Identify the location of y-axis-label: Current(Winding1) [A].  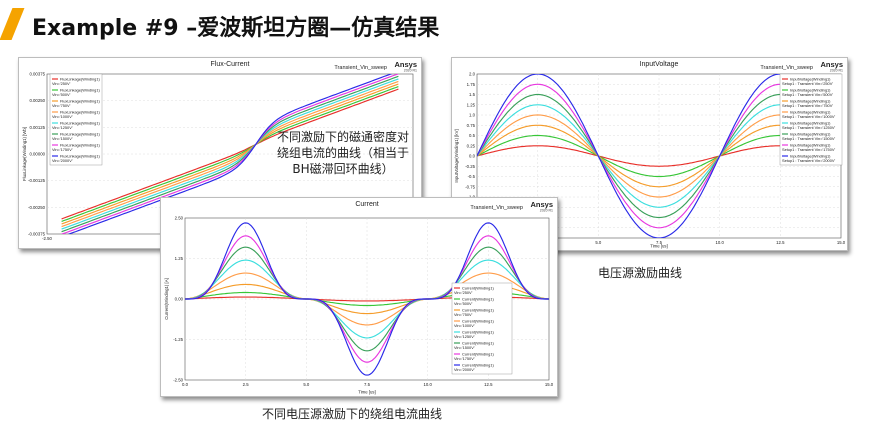
(166, 299).